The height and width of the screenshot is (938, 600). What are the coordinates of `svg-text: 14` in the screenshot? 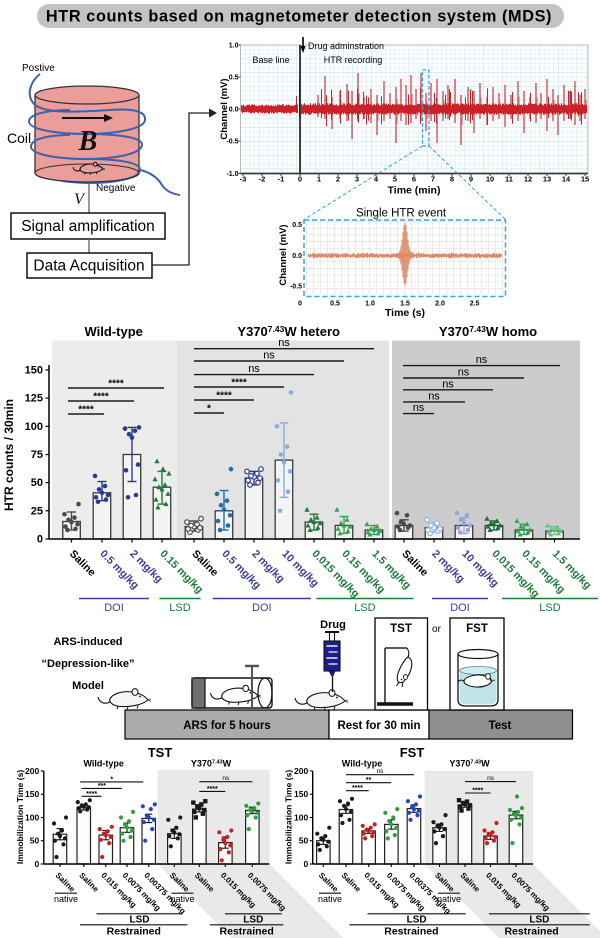 It's located at (566, 179).